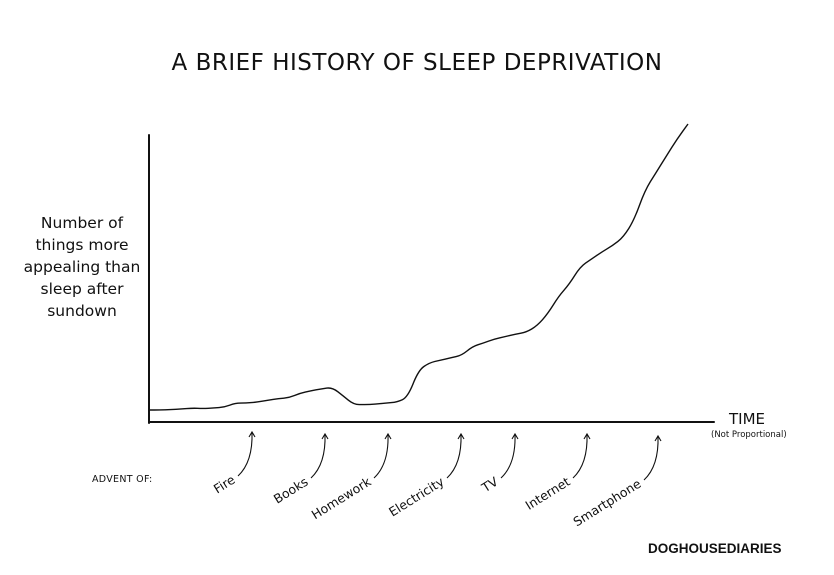 The height and width of the screenshot is (575, 834). What do you see at coordinates (557, 472) in the screenshot?
I see `event-internet: Internet` at bounding box center [557, 472].